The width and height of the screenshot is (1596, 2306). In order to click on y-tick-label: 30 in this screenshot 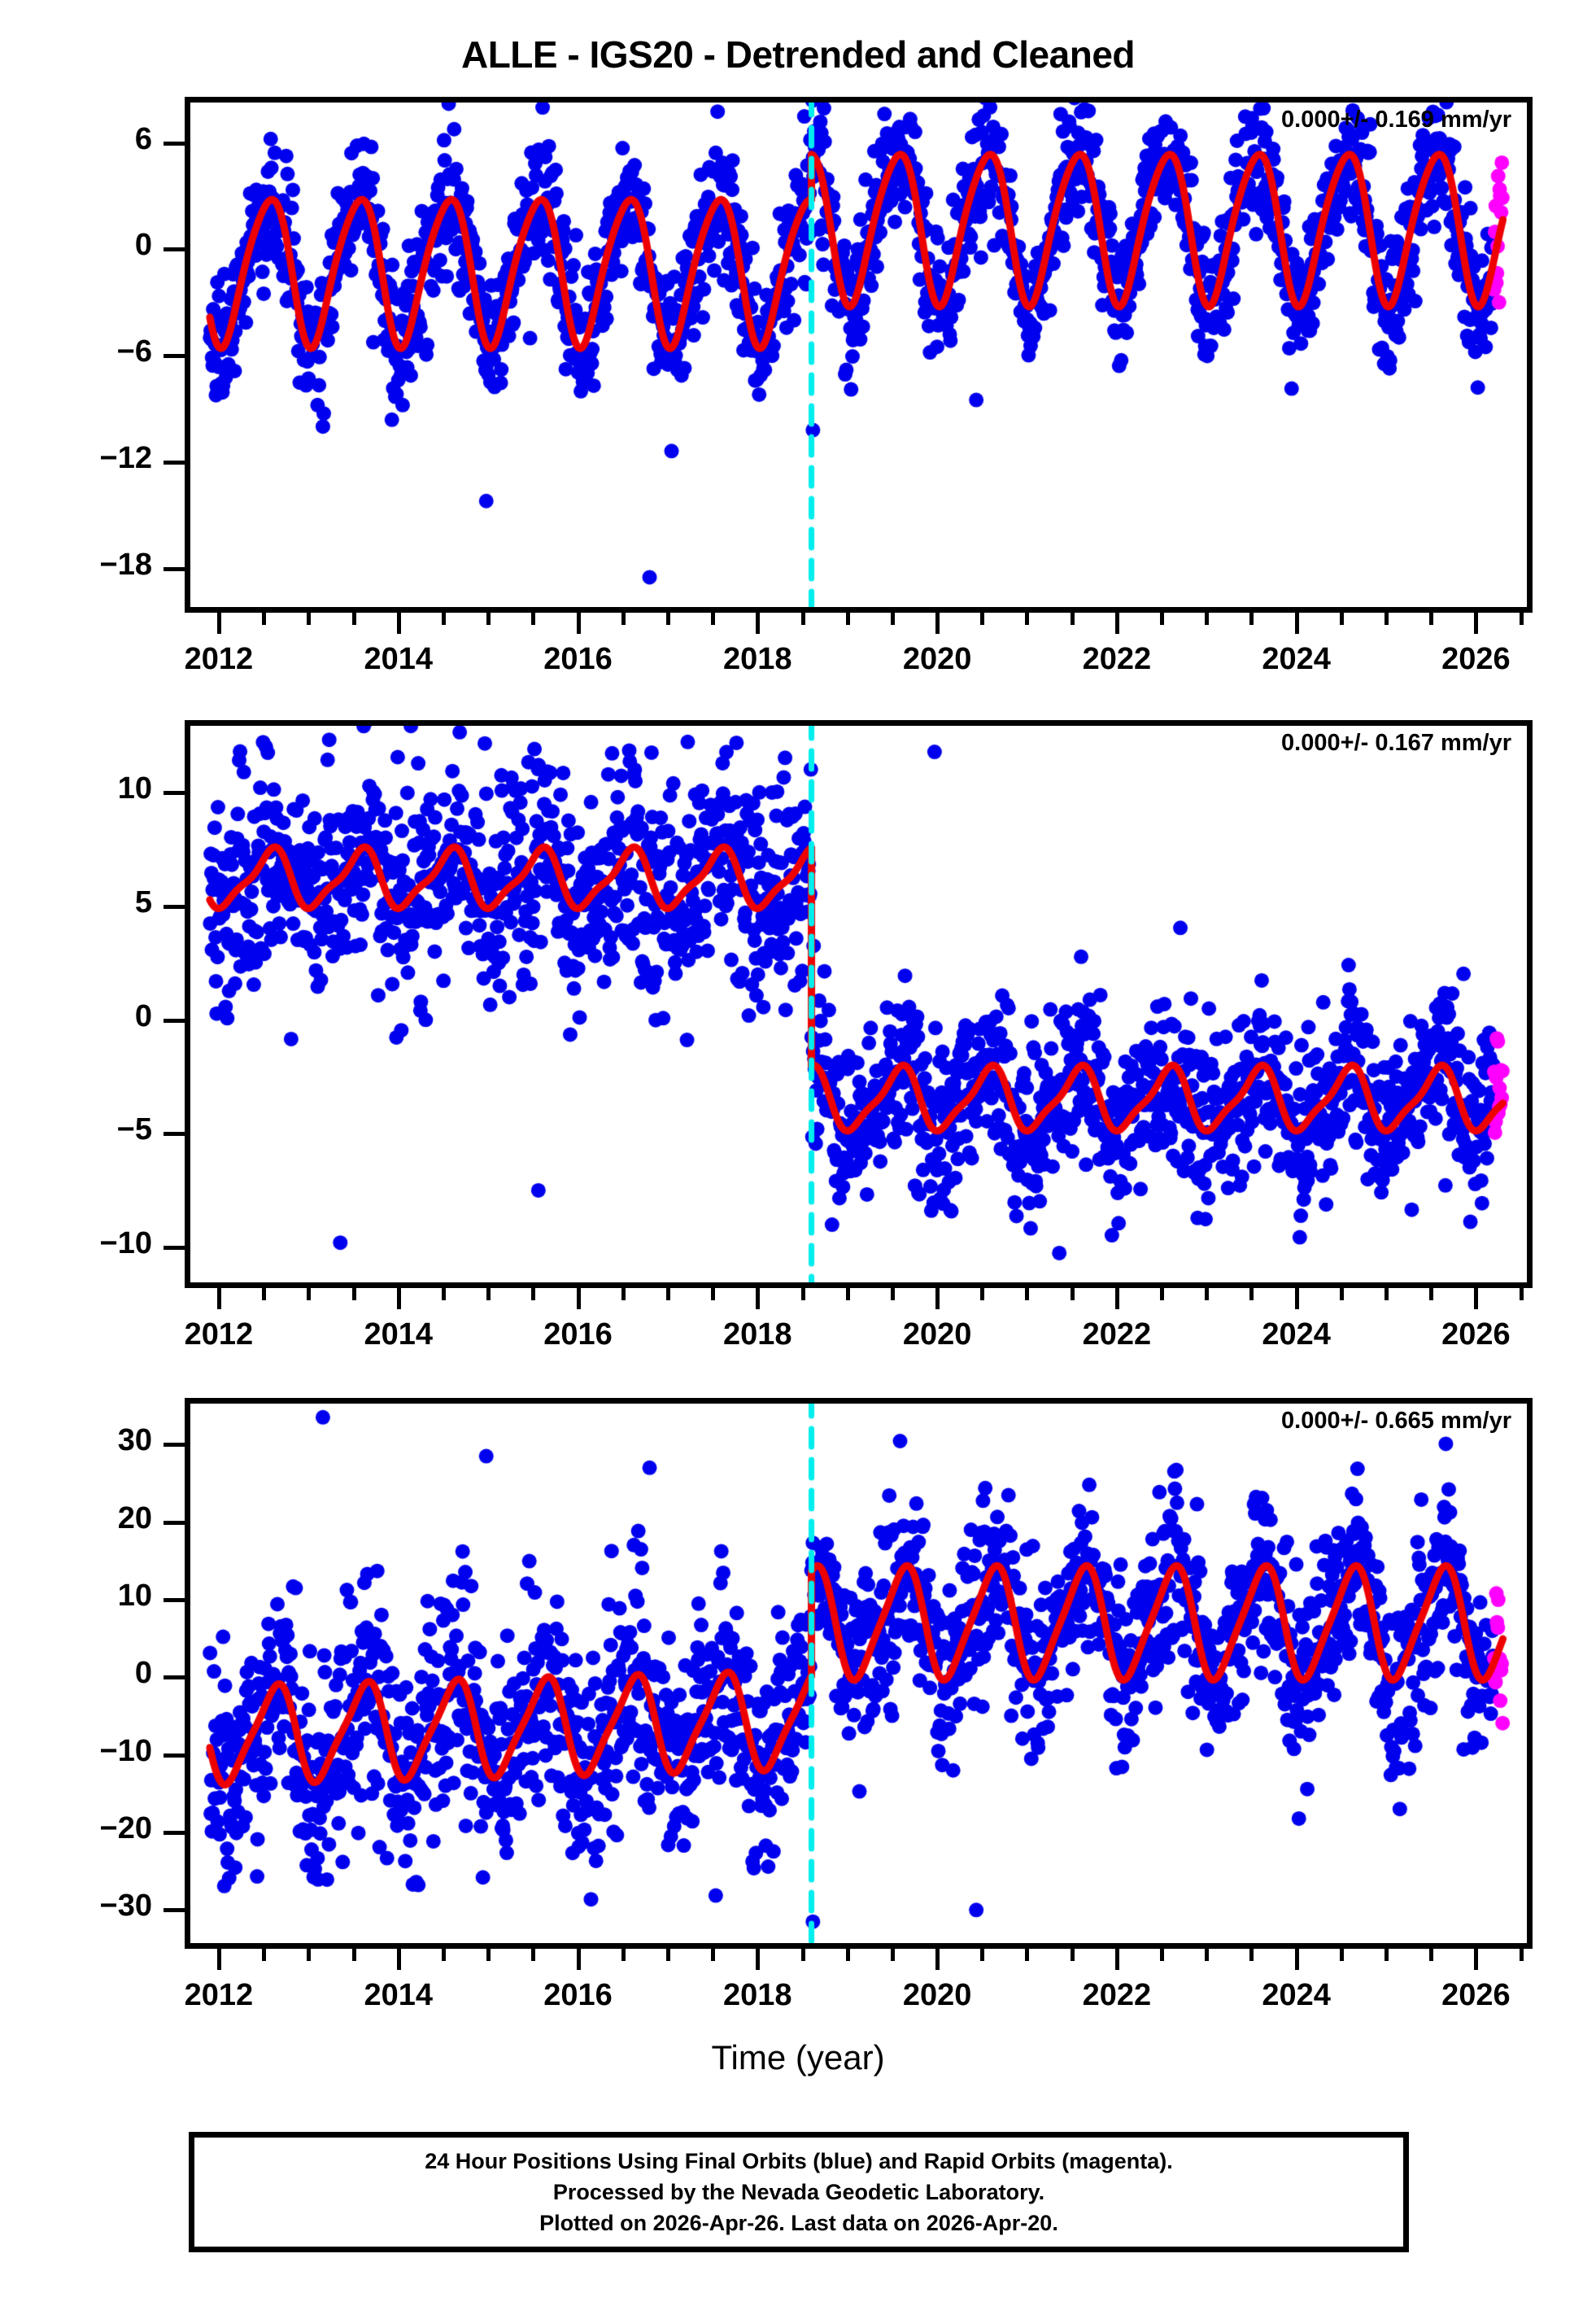, I will do `click(134, 1440)`.